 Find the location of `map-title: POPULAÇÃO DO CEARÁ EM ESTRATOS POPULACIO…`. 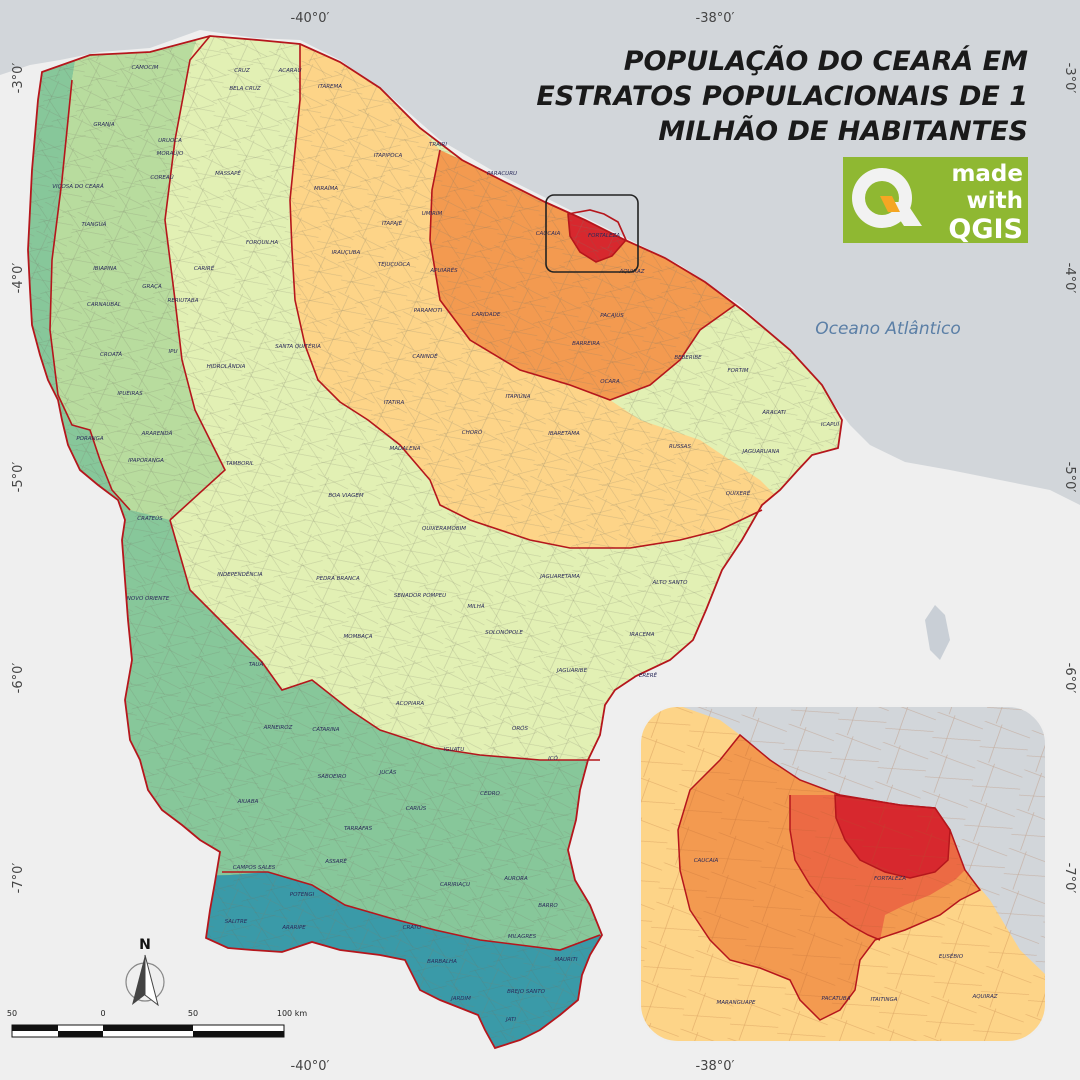

map-title: POPULAÇÃO DO CEARÁ EM ESTRATOS POPULACIO… is located at coordinates (782, 96).